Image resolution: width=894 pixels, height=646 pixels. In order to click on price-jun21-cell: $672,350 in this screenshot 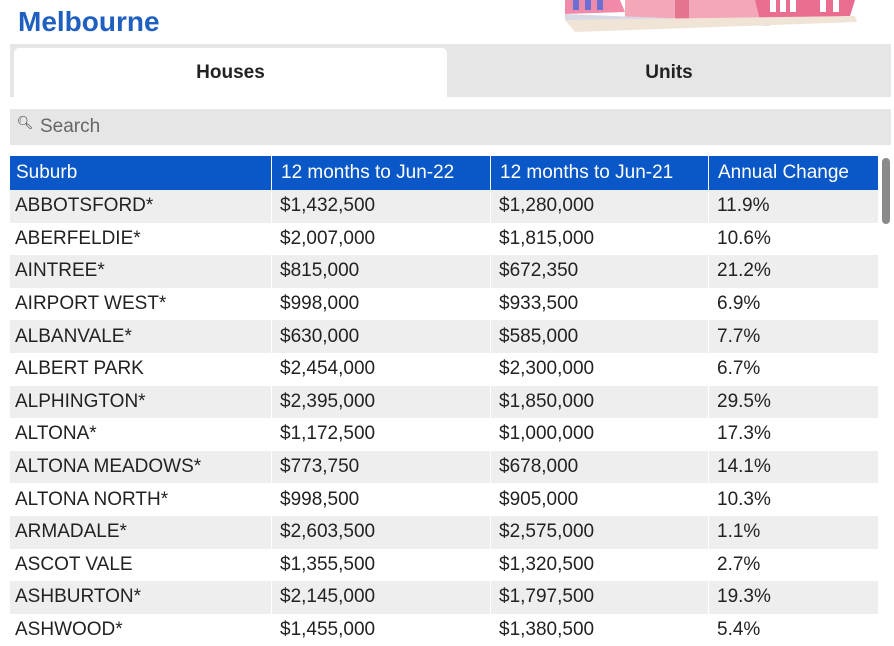, I will do `click(600, 271)`.